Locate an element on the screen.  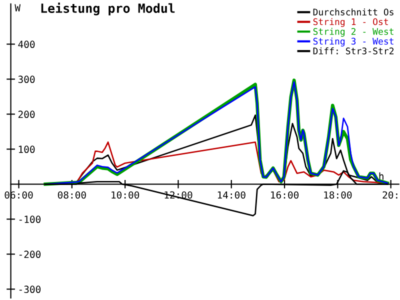
x-tick-label: 08:00 is located at coordinates (72, 195).